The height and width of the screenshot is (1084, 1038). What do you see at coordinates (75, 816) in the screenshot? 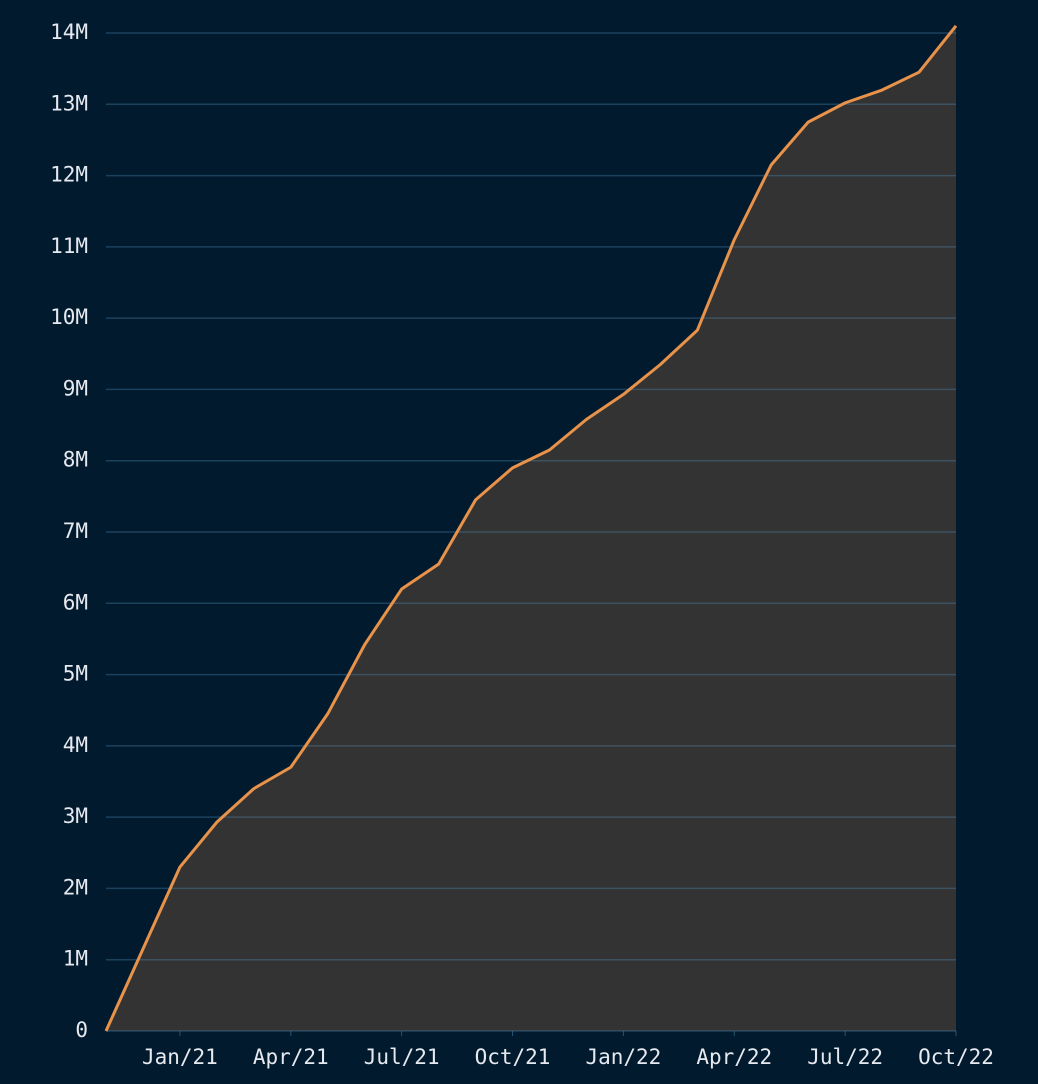
I see `y-tick-label: 3M` at bounding box center [75, 816].